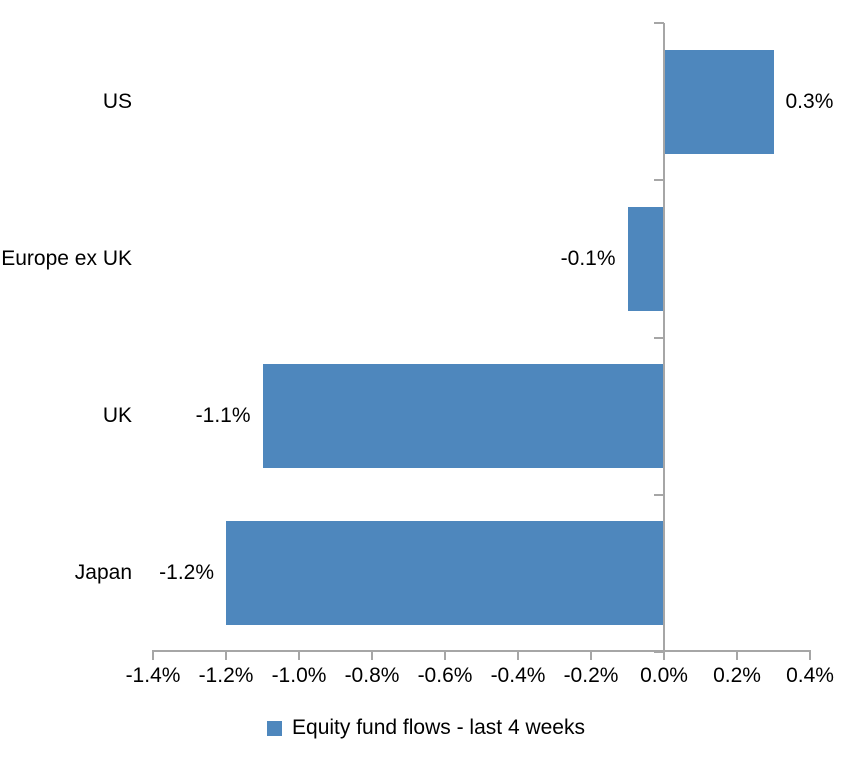  I want to click on value-label-japan: -1.2%, so click(186, 573).